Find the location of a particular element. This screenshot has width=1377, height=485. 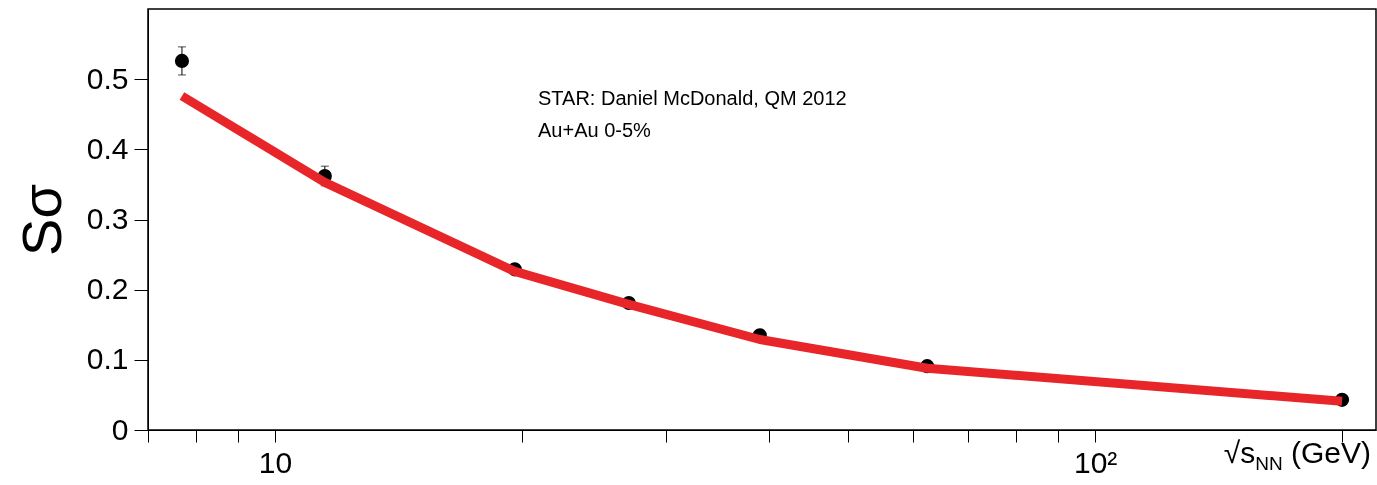

y-tick-label: 0.1 is located at coordinates (107, 359).